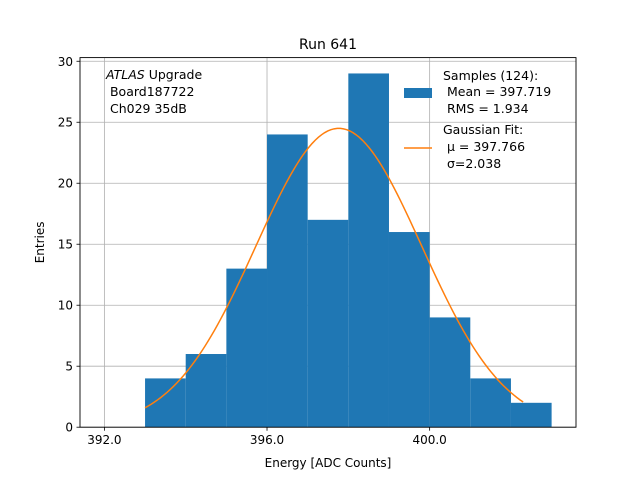 Image resolution: width=640 pixels, height=480 pixels. What do you see at coordinates (472, 163) in the screenshot?
I see `legend-fit-line-3: σ=2.038` at bounding box center [472, 163].